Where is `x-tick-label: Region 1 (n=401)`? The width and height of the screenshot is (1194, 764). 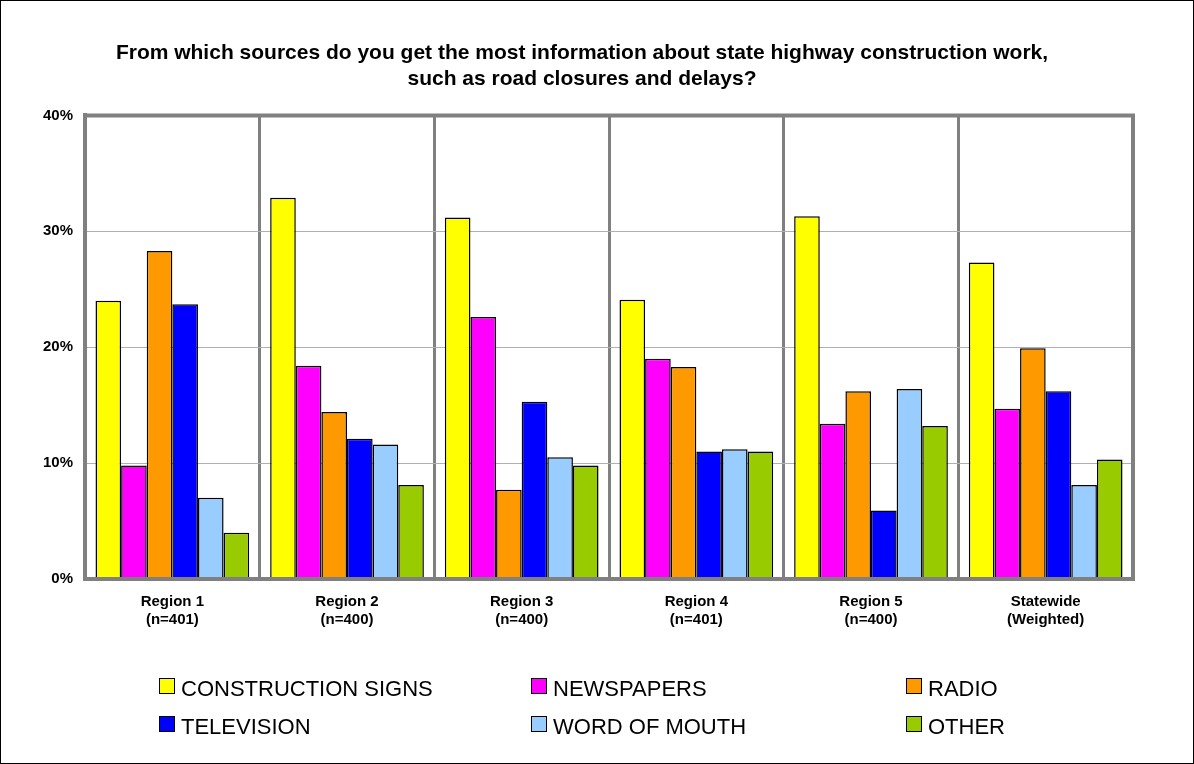 x-tick-label: Region 1 (n=401) is located at coordinates (172, 610).